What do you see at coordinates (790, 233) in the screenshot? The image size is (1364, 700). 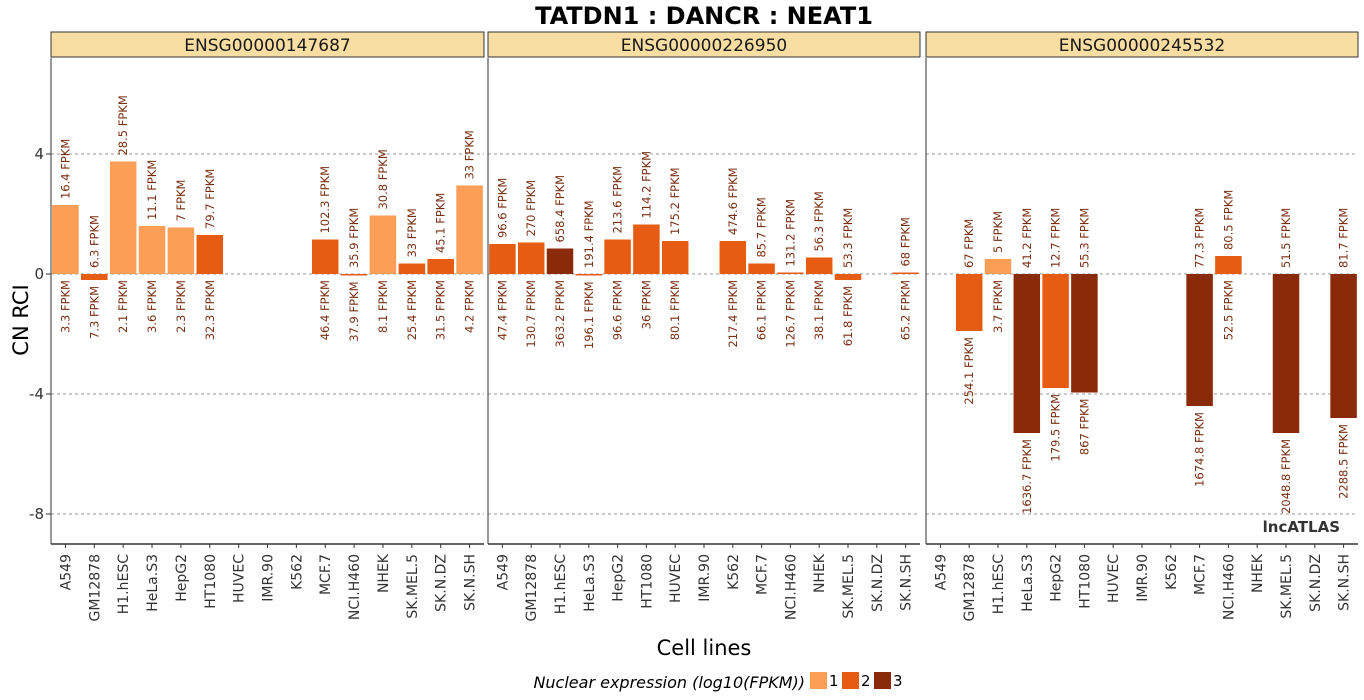 I see `bar-label-top: 131.2 FPKM` at bounding box center [790, 233].